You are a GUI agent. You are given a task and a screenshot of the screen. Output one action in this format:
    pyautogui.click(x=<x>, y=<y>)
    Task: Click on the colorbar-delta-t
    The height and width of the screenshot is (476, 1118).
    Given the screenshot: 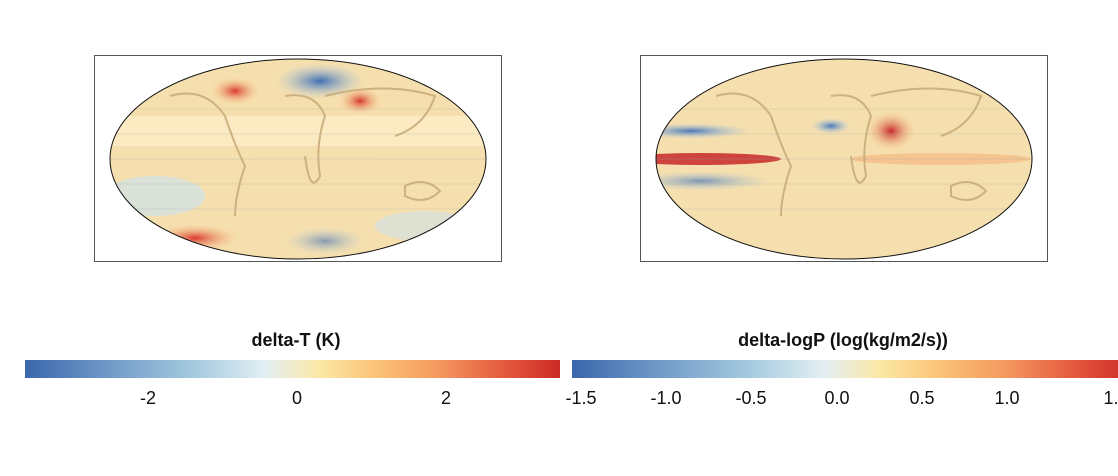 What is the action you would take?
    pyautogui.click(x=292, y=369)
    